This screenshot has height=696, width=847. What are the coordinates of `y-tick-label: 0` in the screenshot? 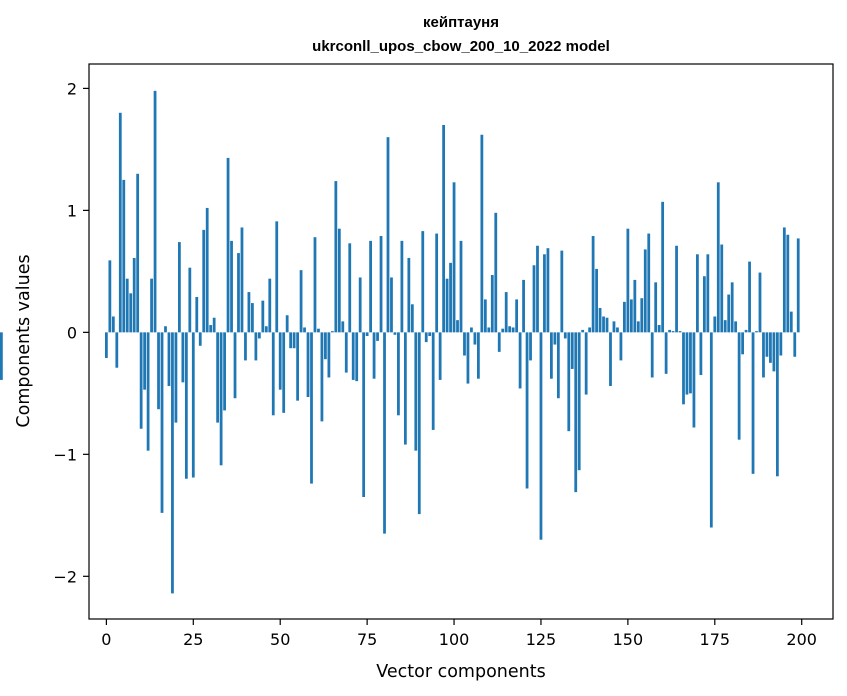 It's located at (72, 332).